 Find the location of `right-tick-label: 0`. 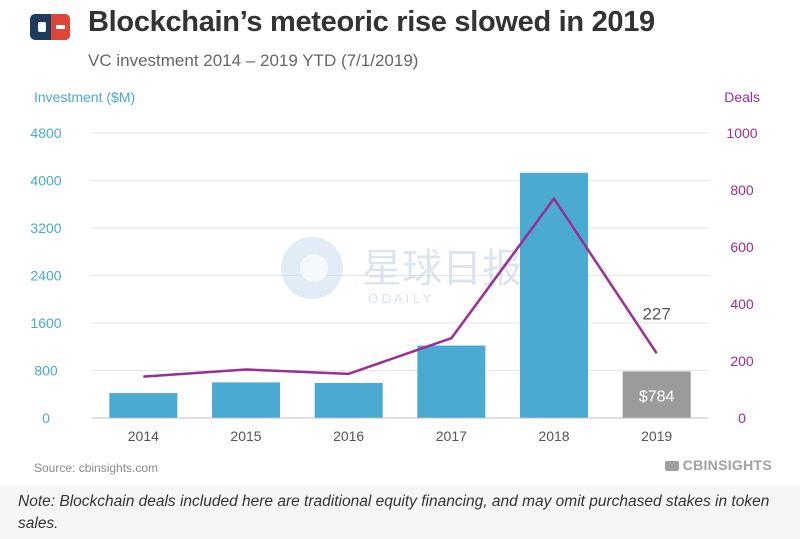

right-tick-label: 0 is located at coordinates (742, 418).